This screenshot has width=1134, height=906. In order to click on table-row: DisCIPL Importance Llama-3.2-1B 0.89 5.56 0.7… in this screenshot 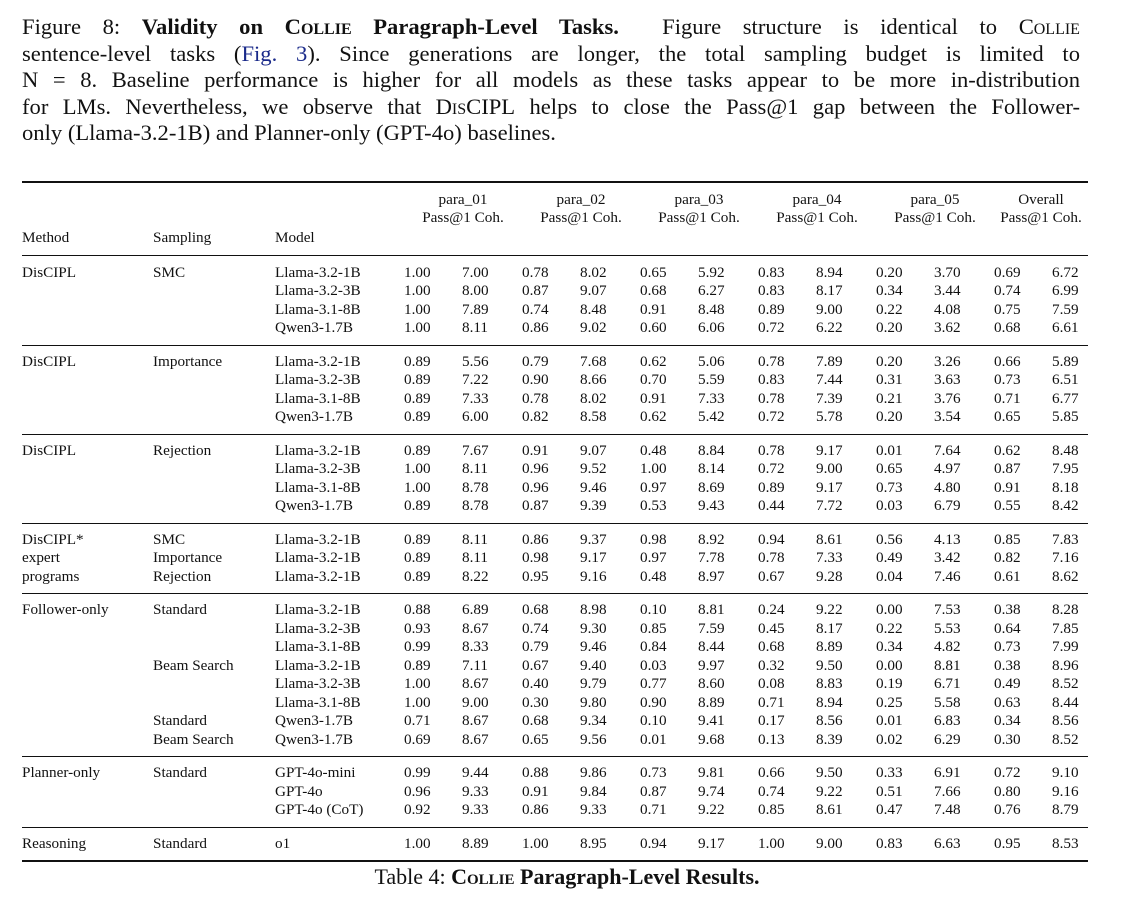, I will do `click(555, 357)`.